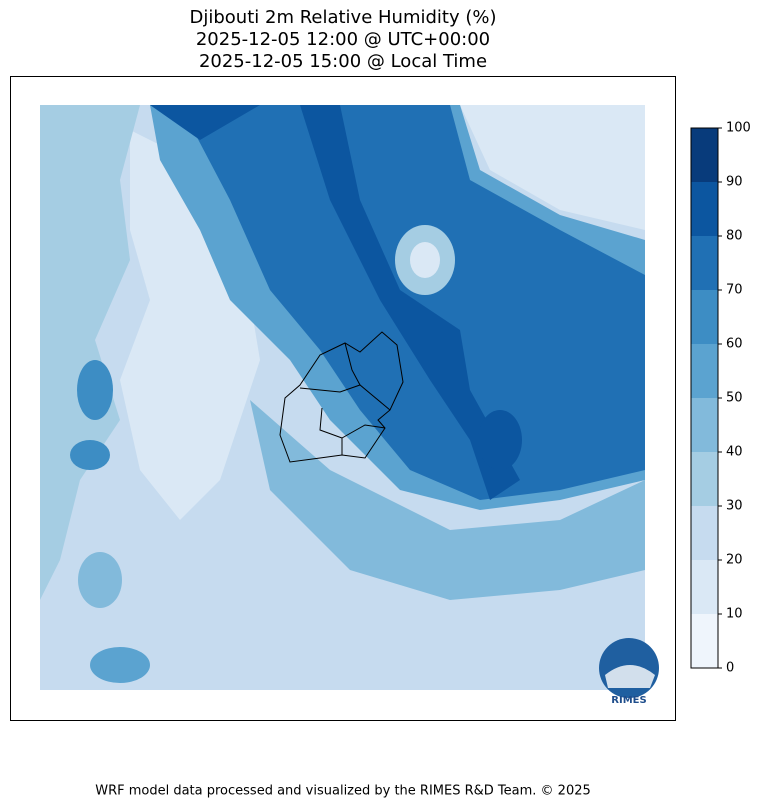 This screenshot has height=812, width=764. Describe the element at coordinates (734, 614) in the screenshot. I see `colorbar-tick-label: 10` at that location.